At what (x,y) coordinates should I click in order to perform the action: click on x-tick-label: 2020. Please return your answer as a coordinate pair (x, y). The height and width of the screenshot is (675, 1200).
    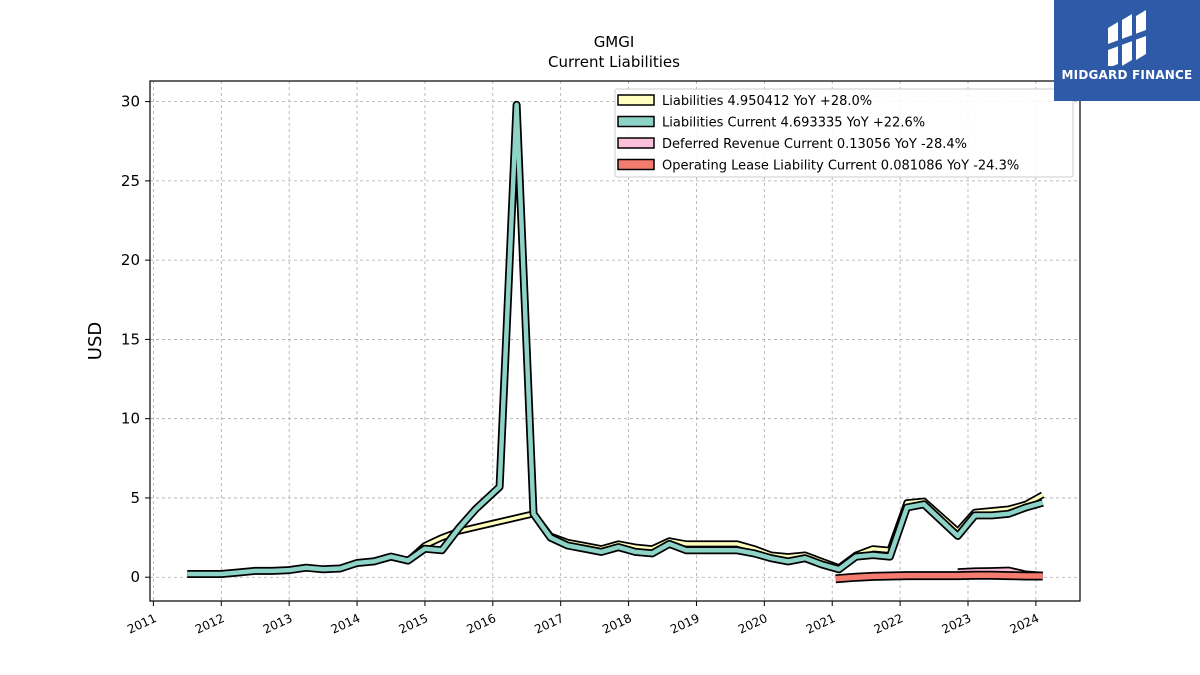
    Looking at the image, I should click on (753, 624).